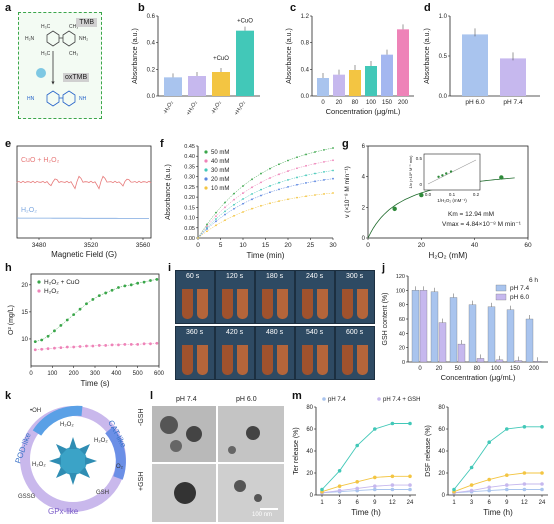  Describe the element at coordinates (428, 451) in the screenshot. I see `y-axis-label: DSF release (%)` at that location.